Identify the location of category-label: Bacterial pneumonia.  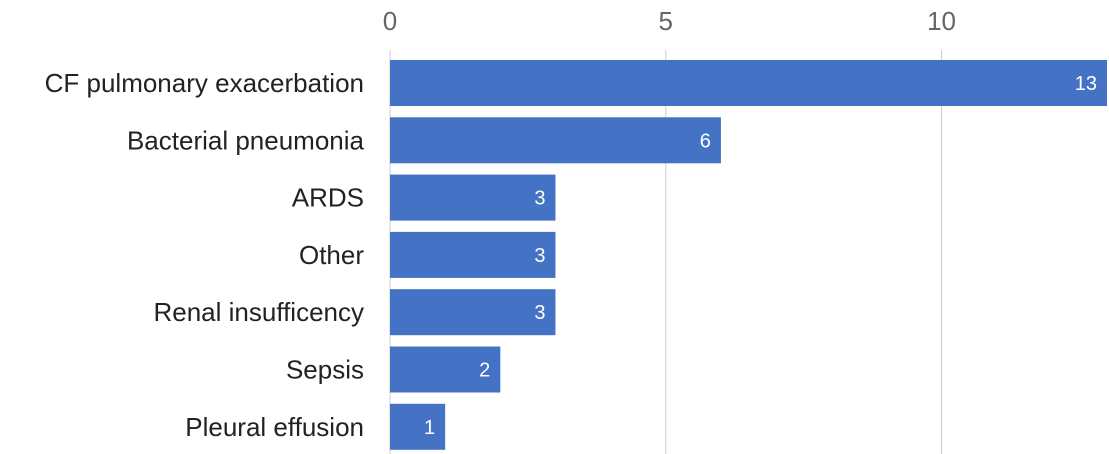
(246, 140).